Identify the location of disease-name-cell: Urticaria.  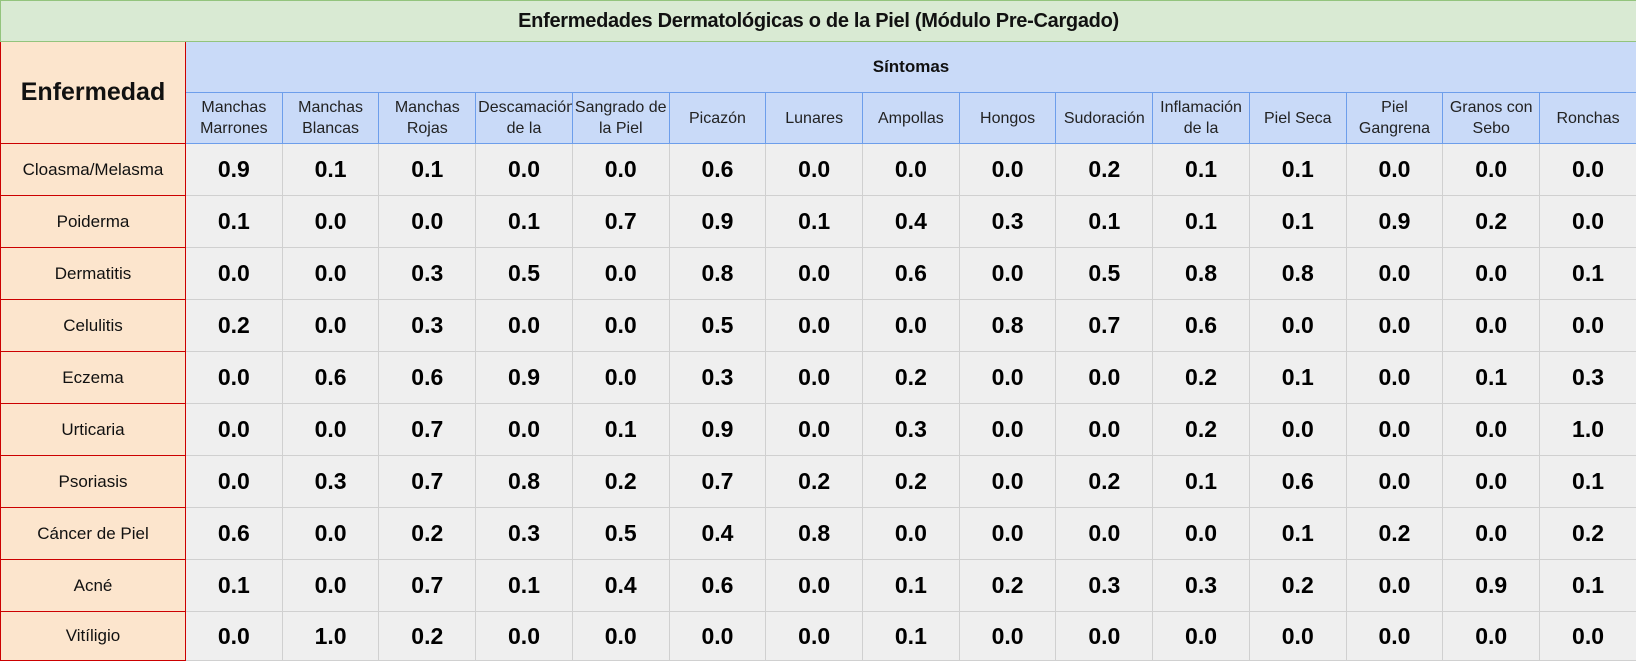
(93, 430).